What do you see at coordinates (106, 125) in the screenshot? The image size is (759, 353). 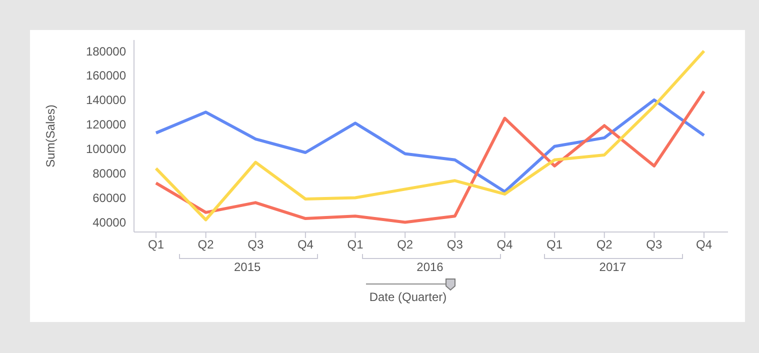 I see `y-tick-label: 120000` at bounding box center [106, 125].